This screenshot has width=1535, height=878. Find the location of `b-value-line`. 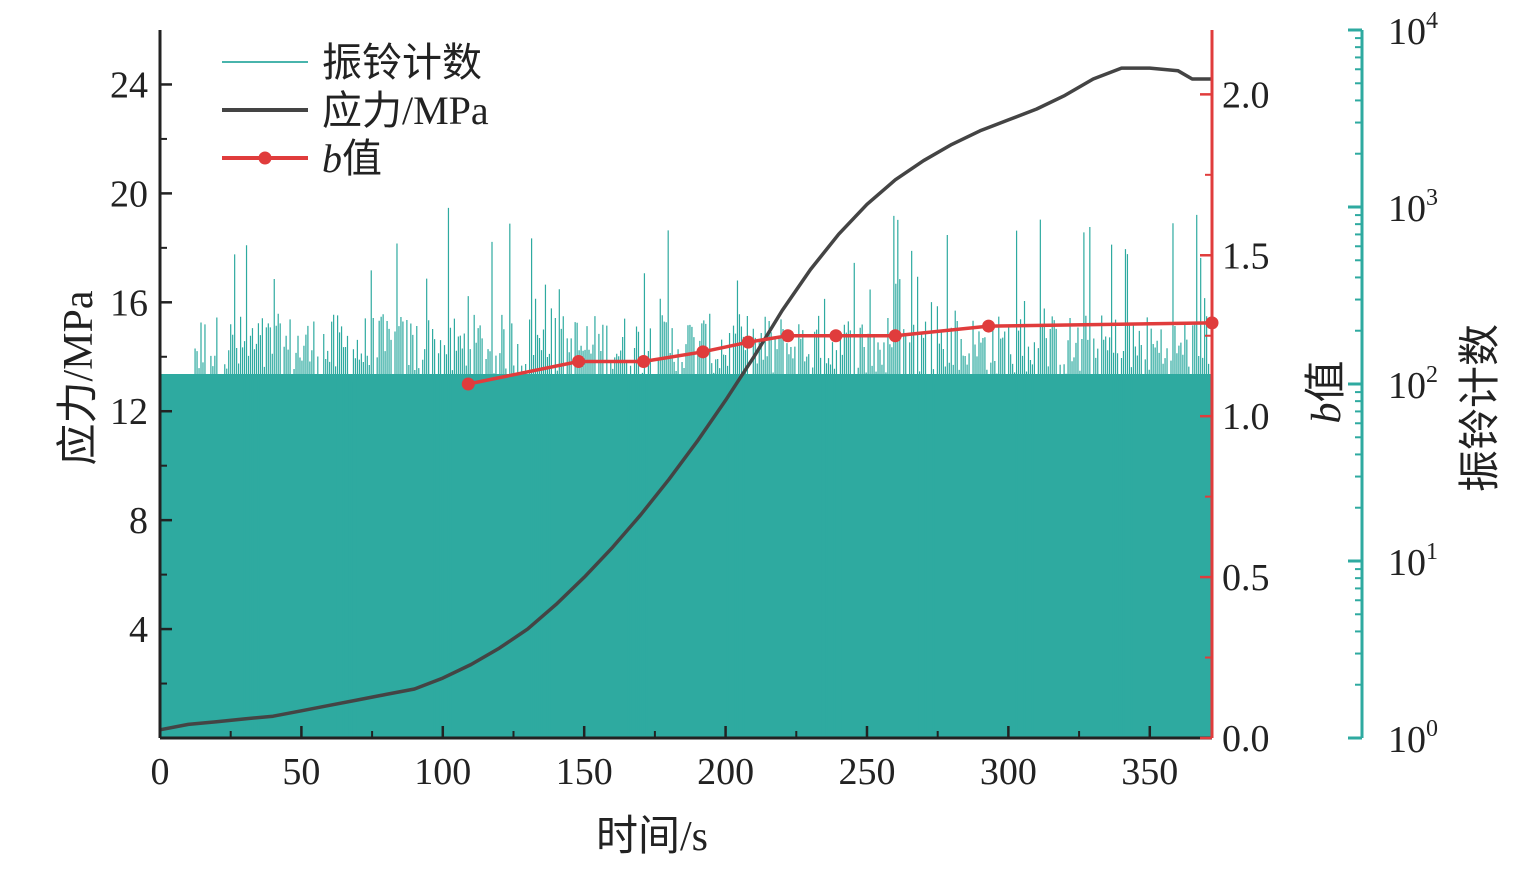

b-value-line is located at coordinates (840, 353).